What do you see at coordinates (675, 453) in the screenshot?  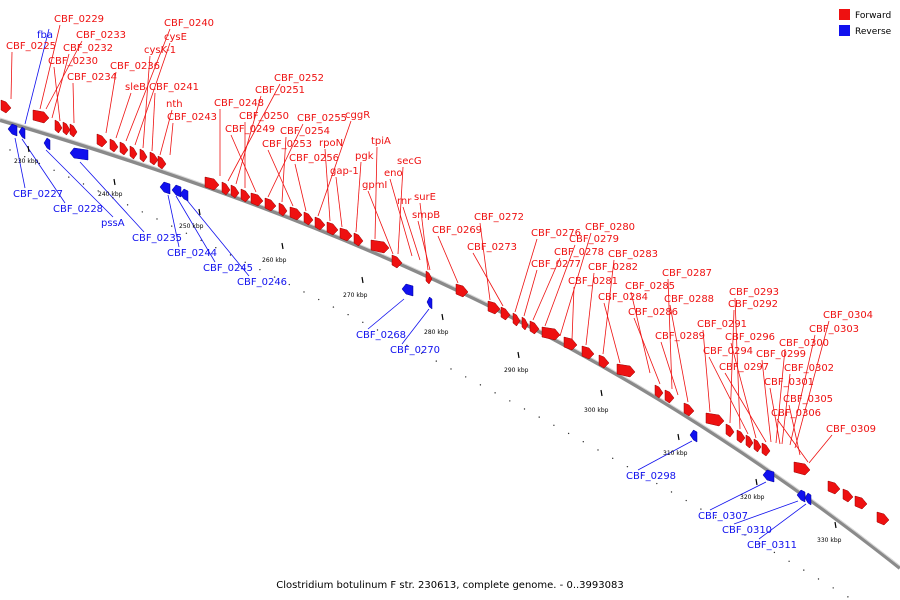 I see `scale-tick-label: 310 kbp` at bounding box center [675, 453].